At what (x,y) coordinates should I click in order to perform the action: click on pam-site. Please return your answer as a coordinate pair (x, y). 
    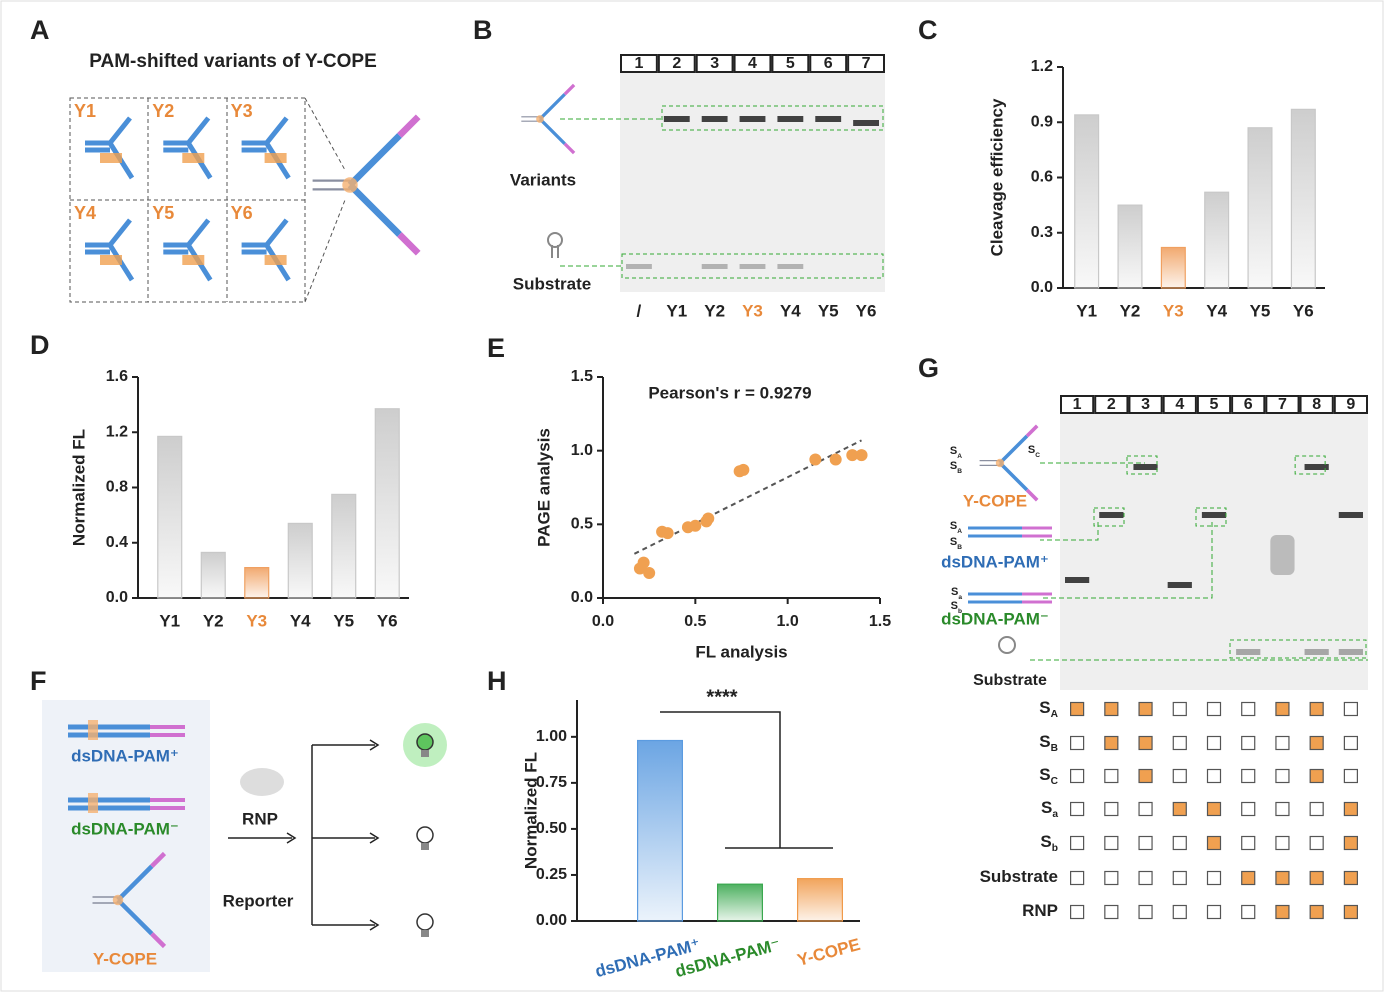
    Looking at the image, I should click on (93, 803).